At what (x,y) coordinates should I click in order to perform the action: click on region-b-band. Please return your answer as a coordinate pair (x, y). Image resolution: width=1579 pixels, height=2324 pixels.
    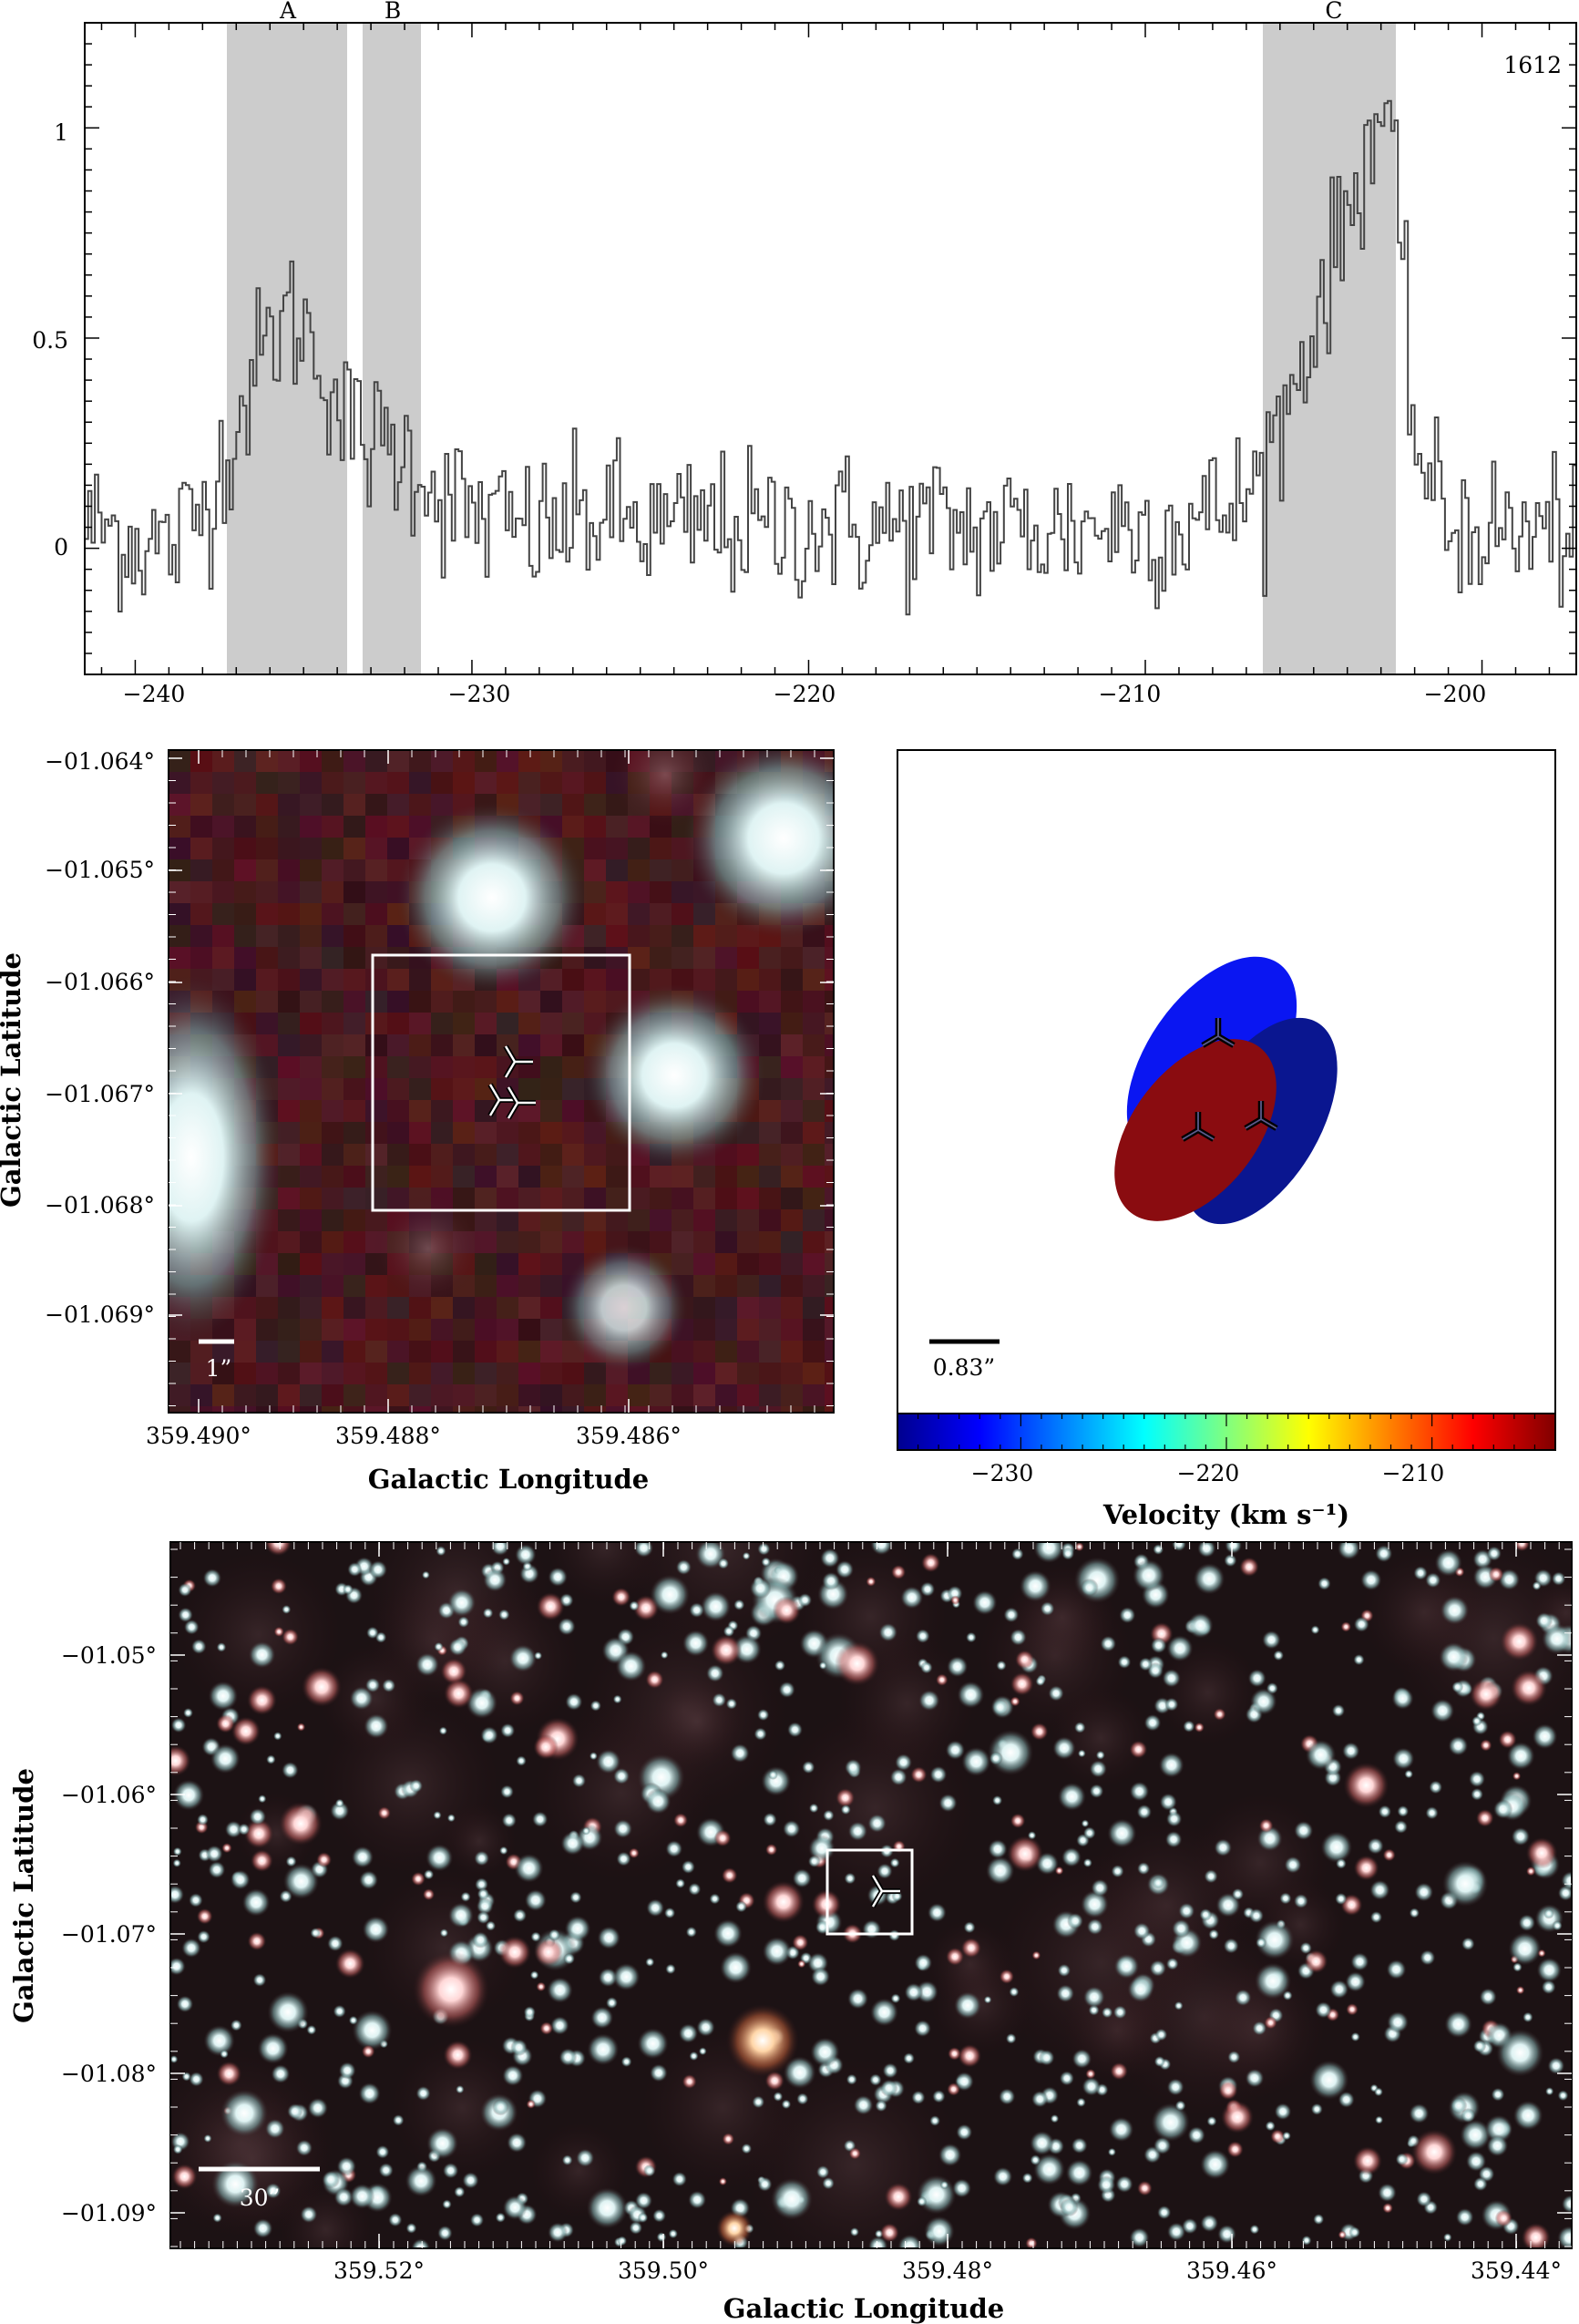
    Looking at the image, I should click on (392, 348).